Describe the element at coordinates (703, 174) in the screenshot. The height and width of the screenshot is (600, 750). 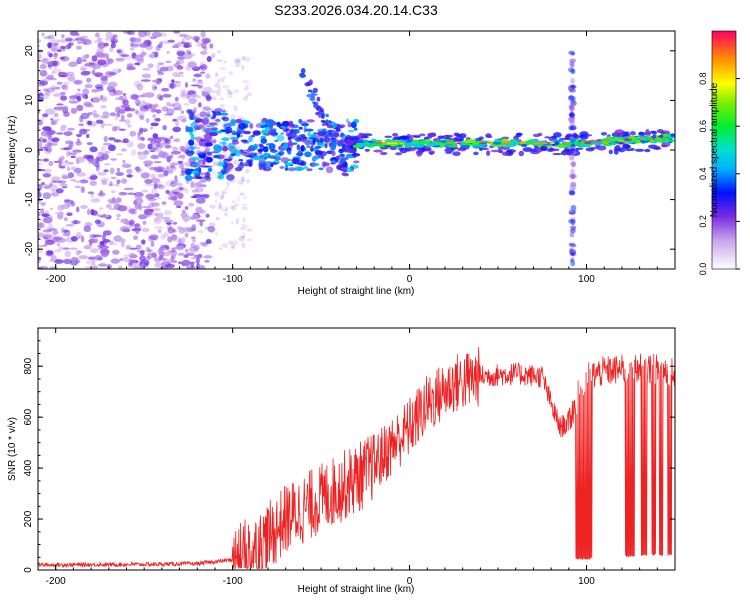
I see `colorbar-tick-label: 0.4` at that location.